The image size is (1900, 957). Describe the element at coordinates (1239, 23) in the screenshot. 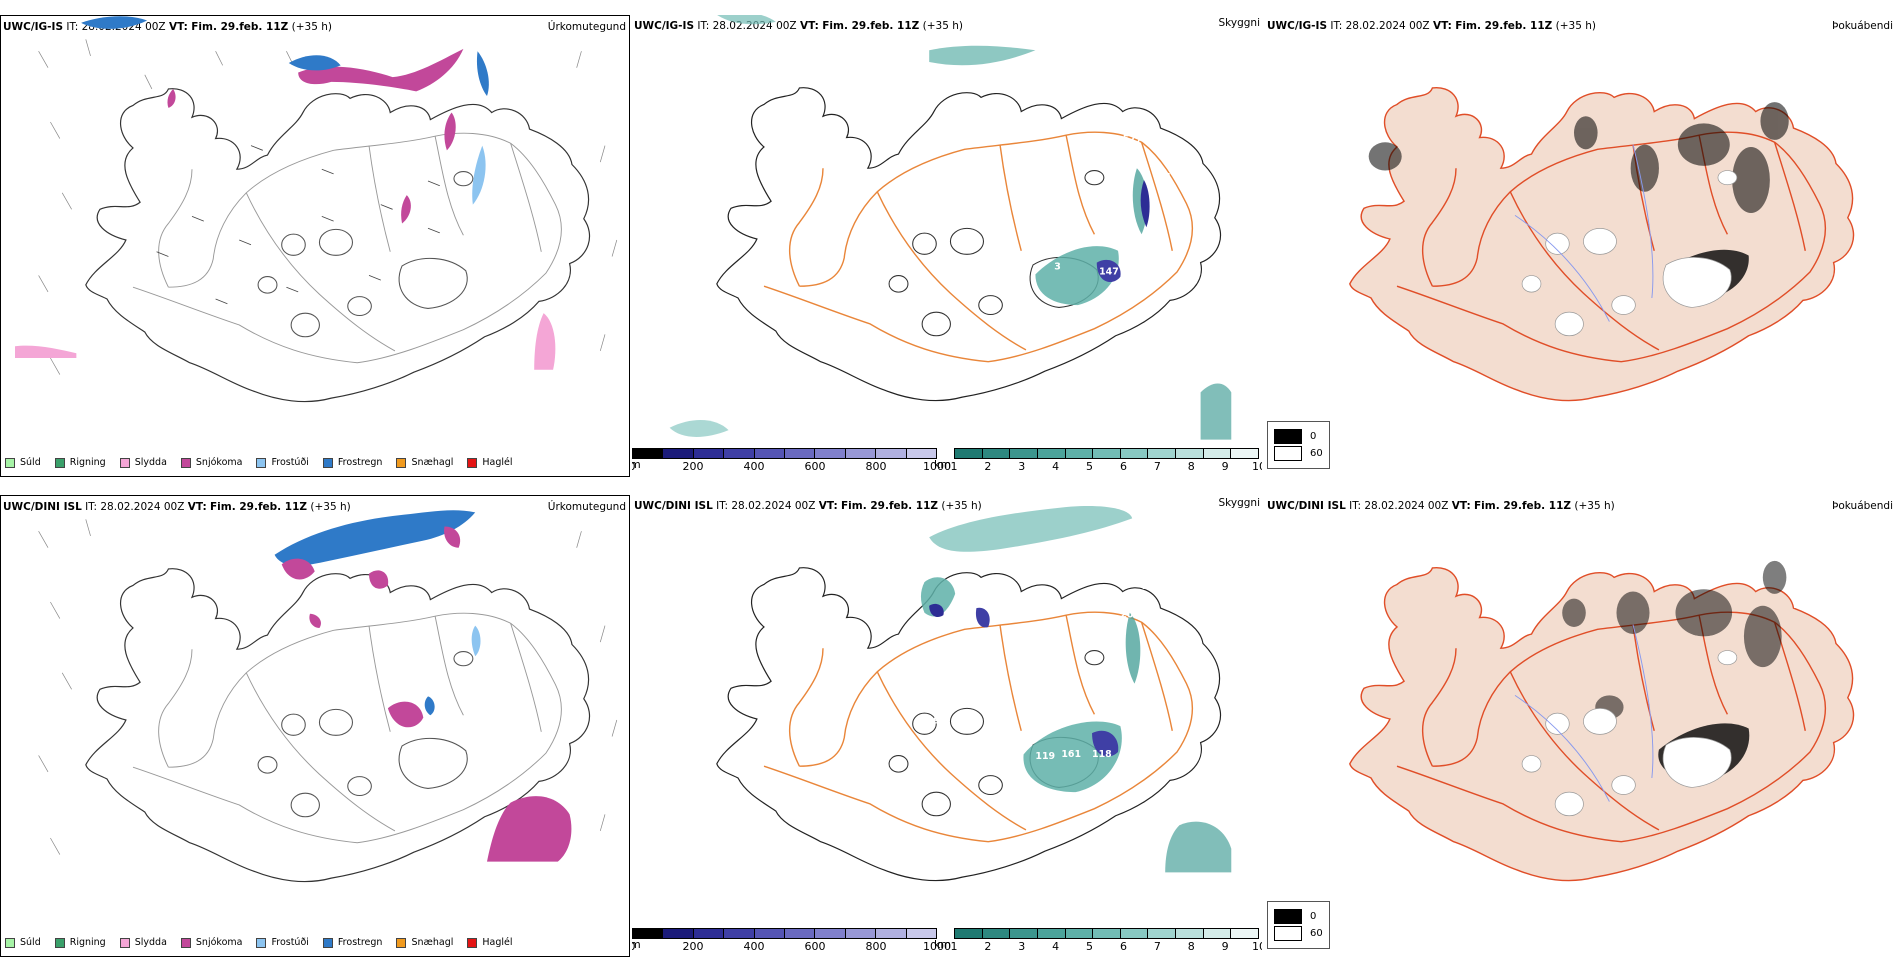

I see `panel-type-title: Skyggni` at that location.